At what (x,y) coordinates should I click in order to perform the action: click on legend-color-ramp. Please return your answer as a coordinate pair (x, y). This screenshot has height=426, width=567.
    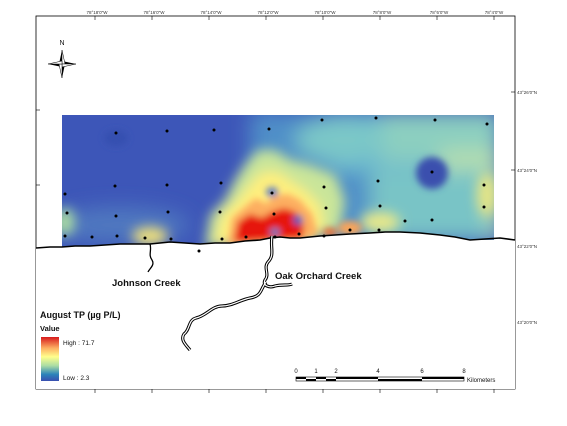
    Looking at the image, I should click on (50, 359).